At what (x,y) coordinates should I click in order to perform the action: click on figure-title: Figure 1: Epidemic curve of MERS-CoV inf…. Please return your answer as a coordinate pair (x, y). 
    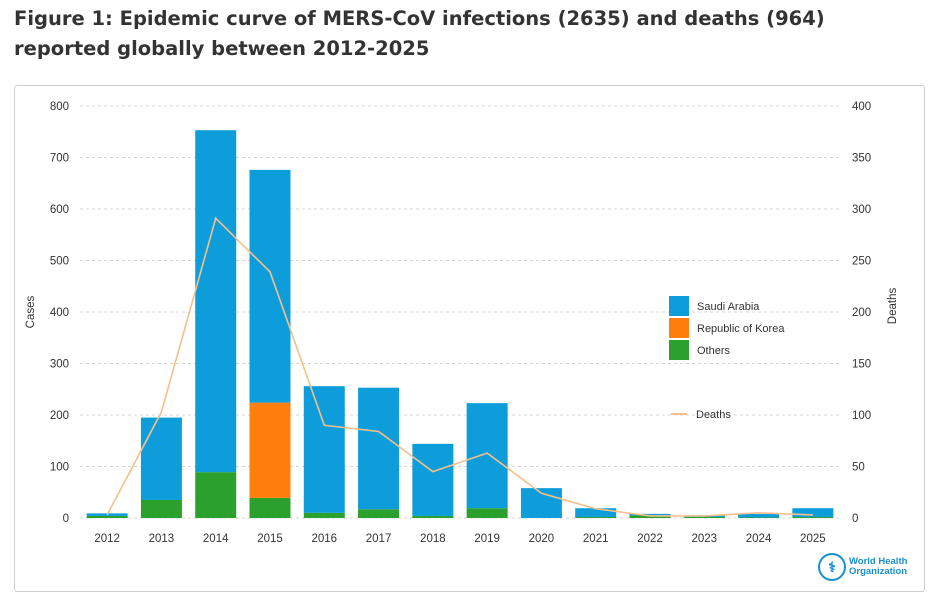
    Looking at the image, I should click on (419, 33).